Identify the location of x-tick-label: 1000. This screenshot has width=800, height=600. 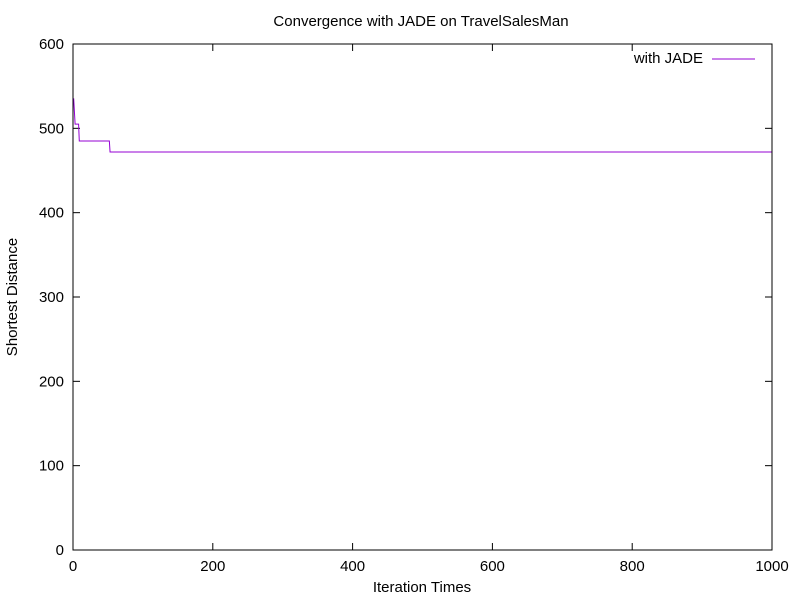
(771, 566).